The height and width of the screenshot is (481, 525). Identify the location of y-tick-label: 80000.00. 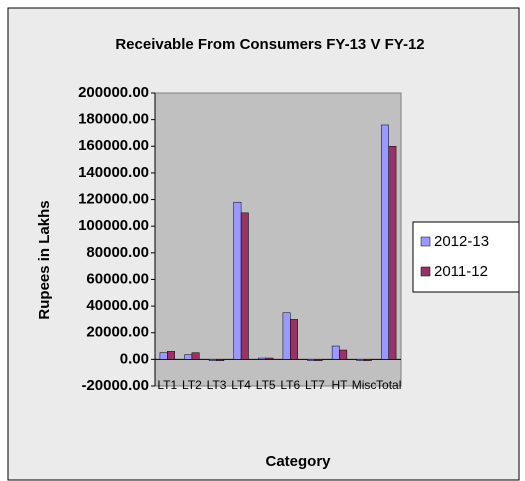
(117, 252).